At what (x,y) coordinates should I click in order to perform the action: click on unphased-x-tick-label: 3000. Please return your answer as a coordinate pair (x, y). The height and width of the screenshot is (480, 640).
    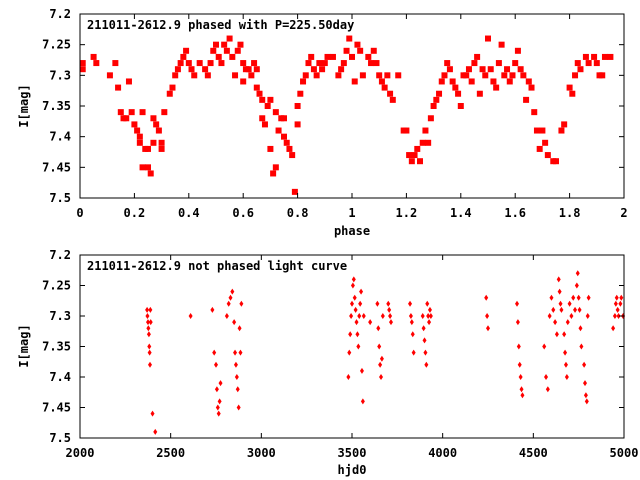
    Looking at the image, I should click on (261, 453).